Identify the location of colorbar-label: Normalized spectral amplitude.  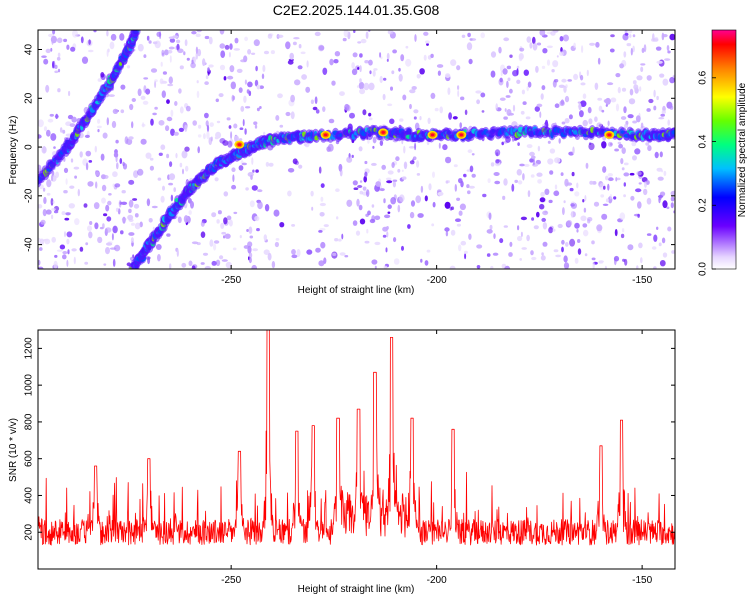
(742, 149).